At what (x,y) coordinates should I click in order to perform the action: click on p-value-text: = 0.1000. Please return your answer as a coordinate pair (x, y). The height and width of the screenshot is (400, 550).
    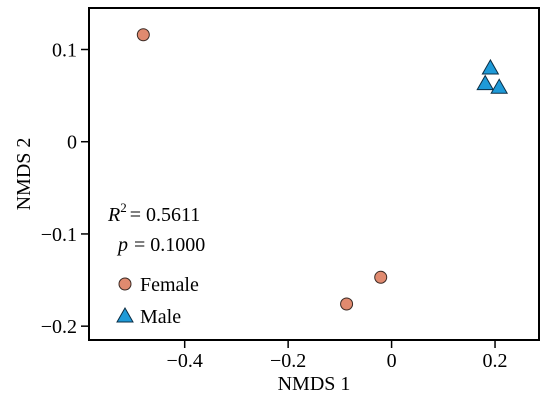
    Looking at the image, I should click on (169, 245).